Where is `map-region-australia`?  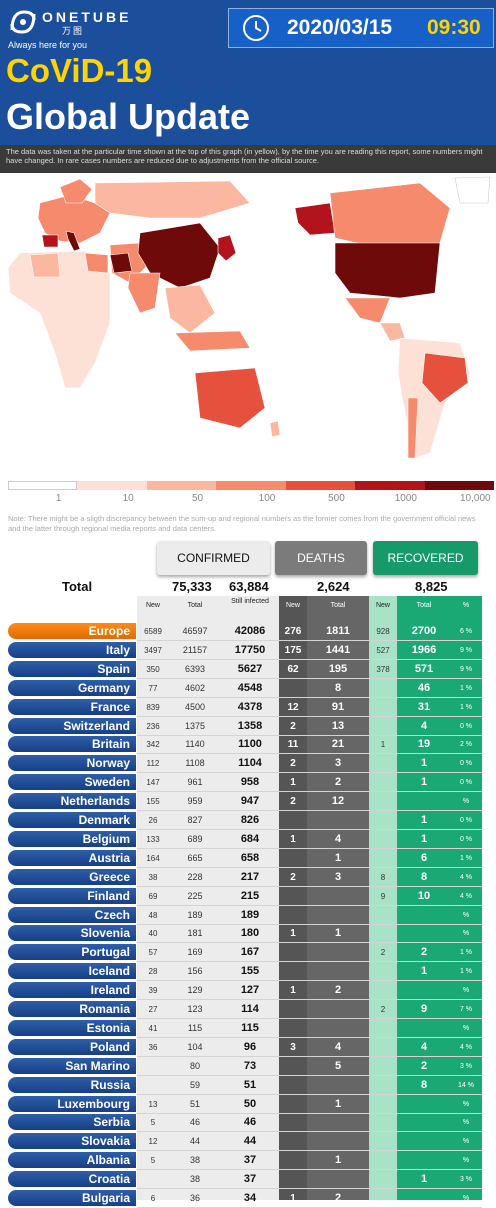
map-region-australia is located at coordinates (230, 398).